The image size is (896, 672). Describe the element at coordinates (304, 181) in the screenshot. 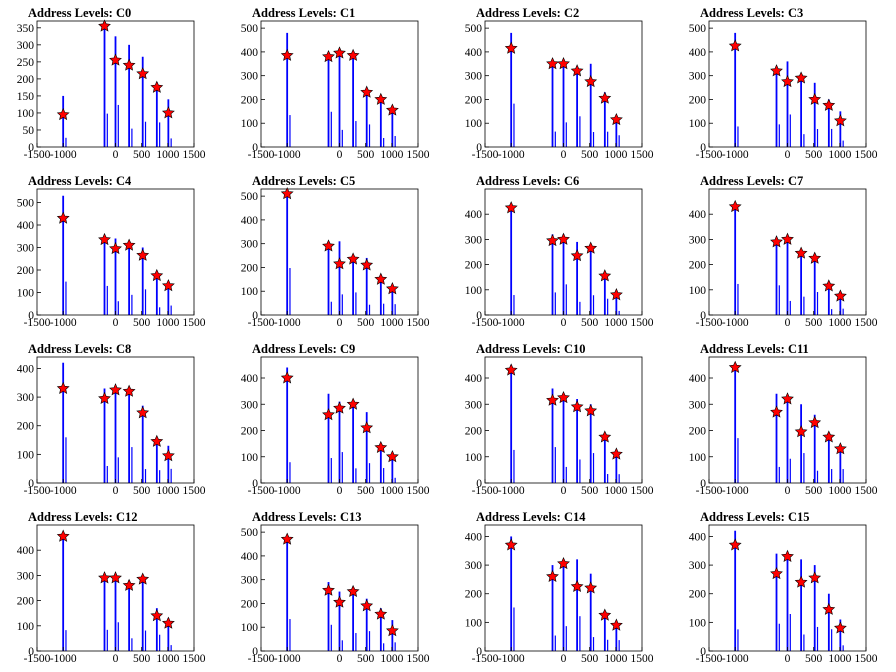

I see `chart-title: Address Levels: C5` at that location.